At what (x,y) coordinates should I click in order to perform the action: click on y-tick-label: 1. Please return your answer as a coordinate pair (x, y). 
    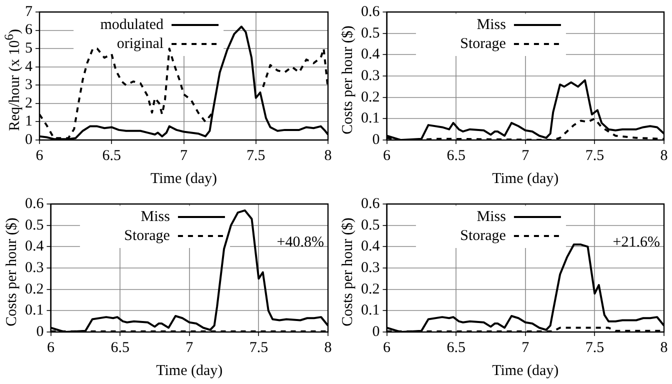
    Looking at the image, I should click on (28, 122).